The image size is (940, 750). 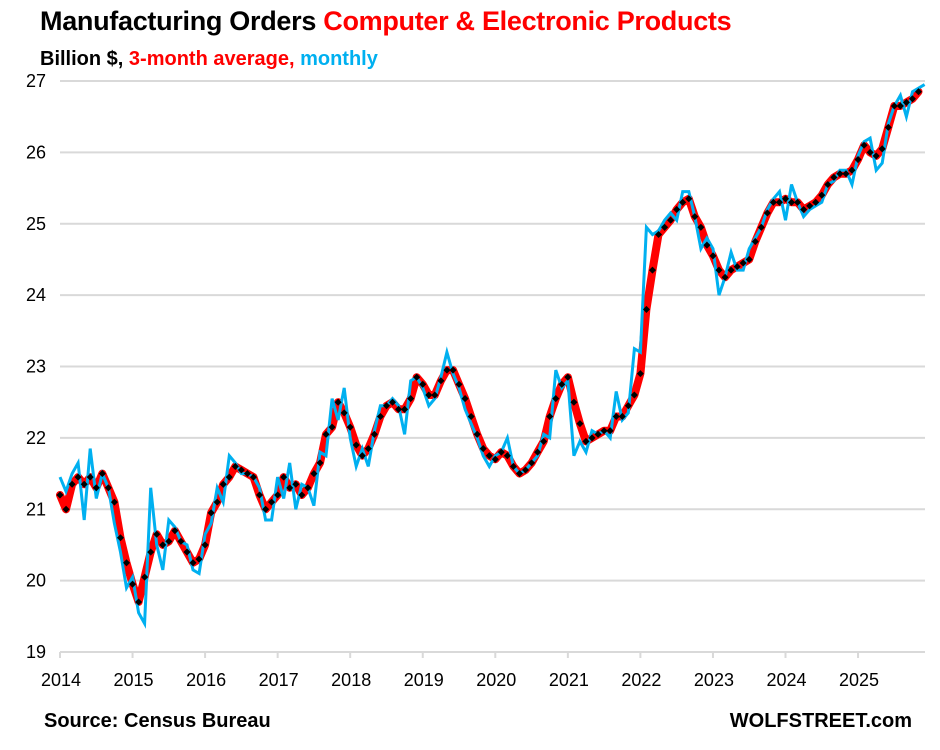 I want to click on brand-watermark: WOLFSTREET.com, so click(x=820, y=721).